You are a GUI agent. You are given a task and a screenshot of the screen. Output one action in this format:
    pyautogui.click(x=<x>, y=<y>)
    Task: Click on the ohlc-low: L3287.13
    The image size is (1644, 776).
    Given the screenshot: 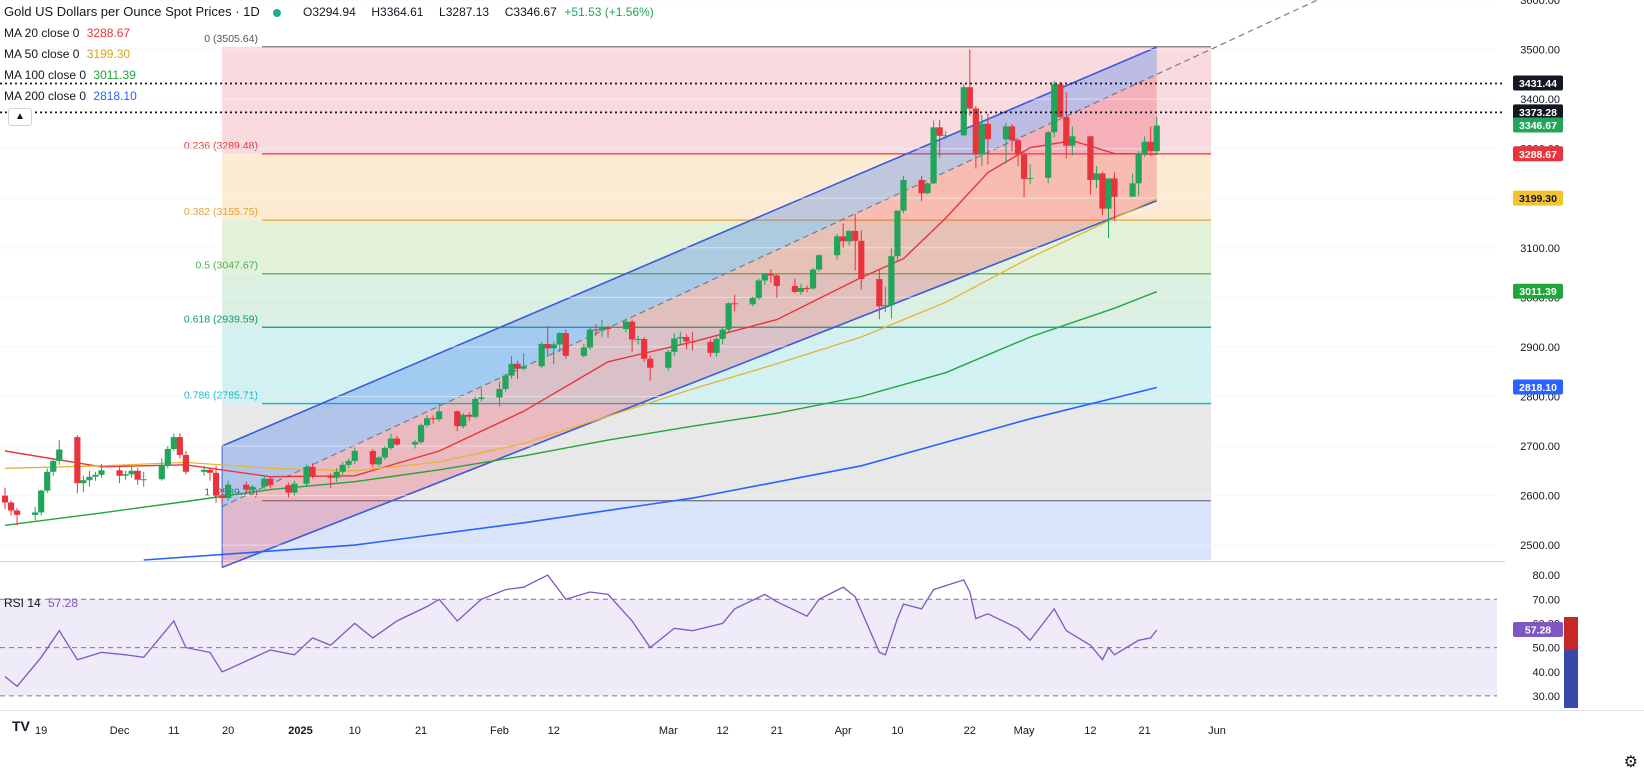 What is the action you would take?
    pyautogui.click(x=464, y=12)
    